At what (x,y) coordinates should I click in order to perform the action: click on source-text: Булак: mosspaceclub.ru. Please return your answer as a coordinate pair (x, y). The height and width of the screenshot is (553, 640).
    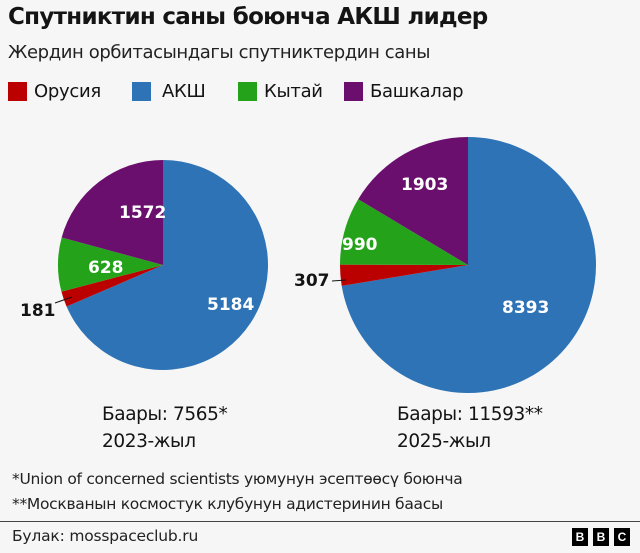
    Looking at the image, I should click on (105, 536).